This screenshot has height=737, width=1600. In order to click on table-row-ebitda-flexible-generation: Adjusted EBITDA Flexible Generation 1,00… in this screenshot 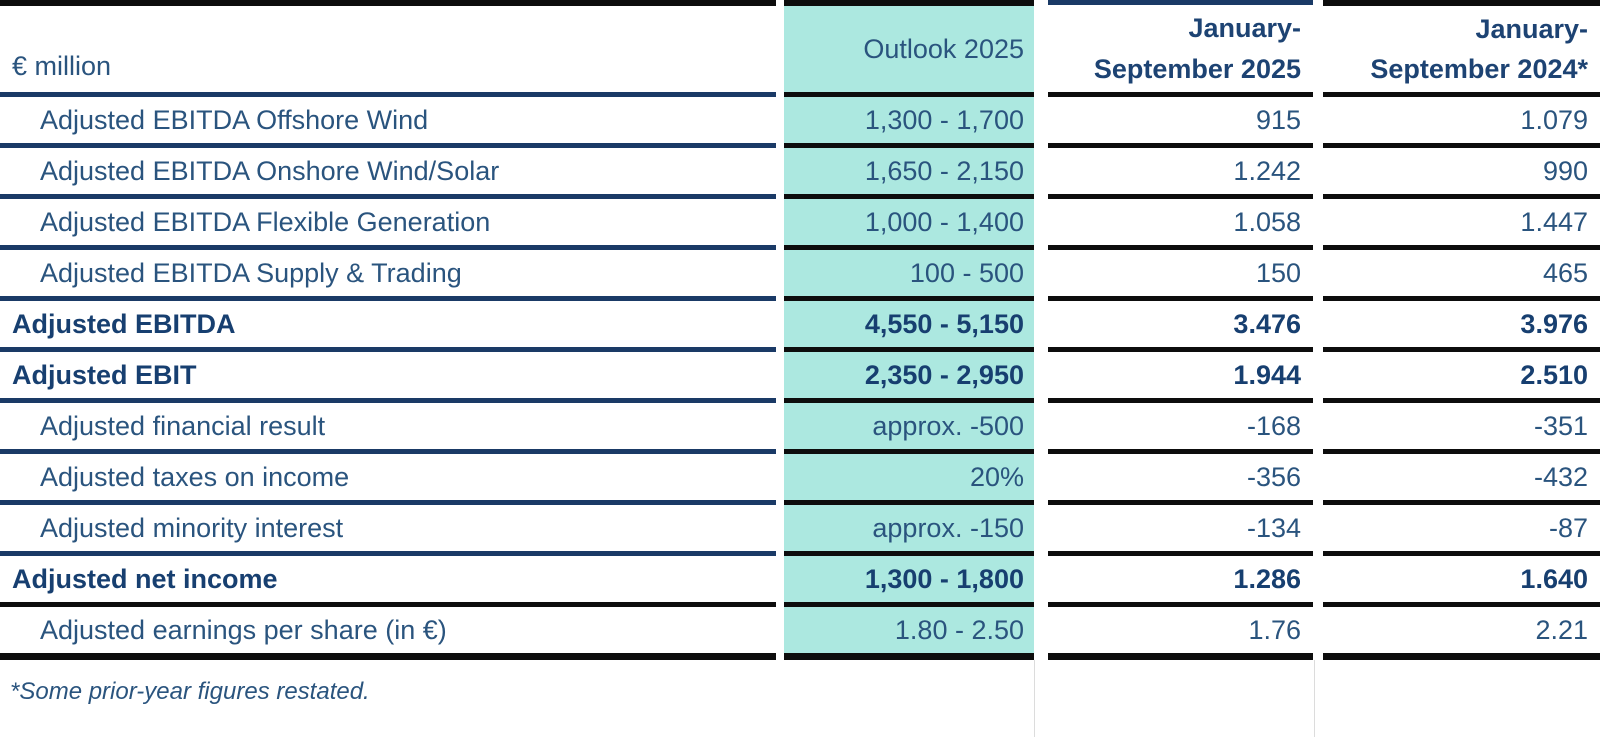, I will do `click(800, 224)`.